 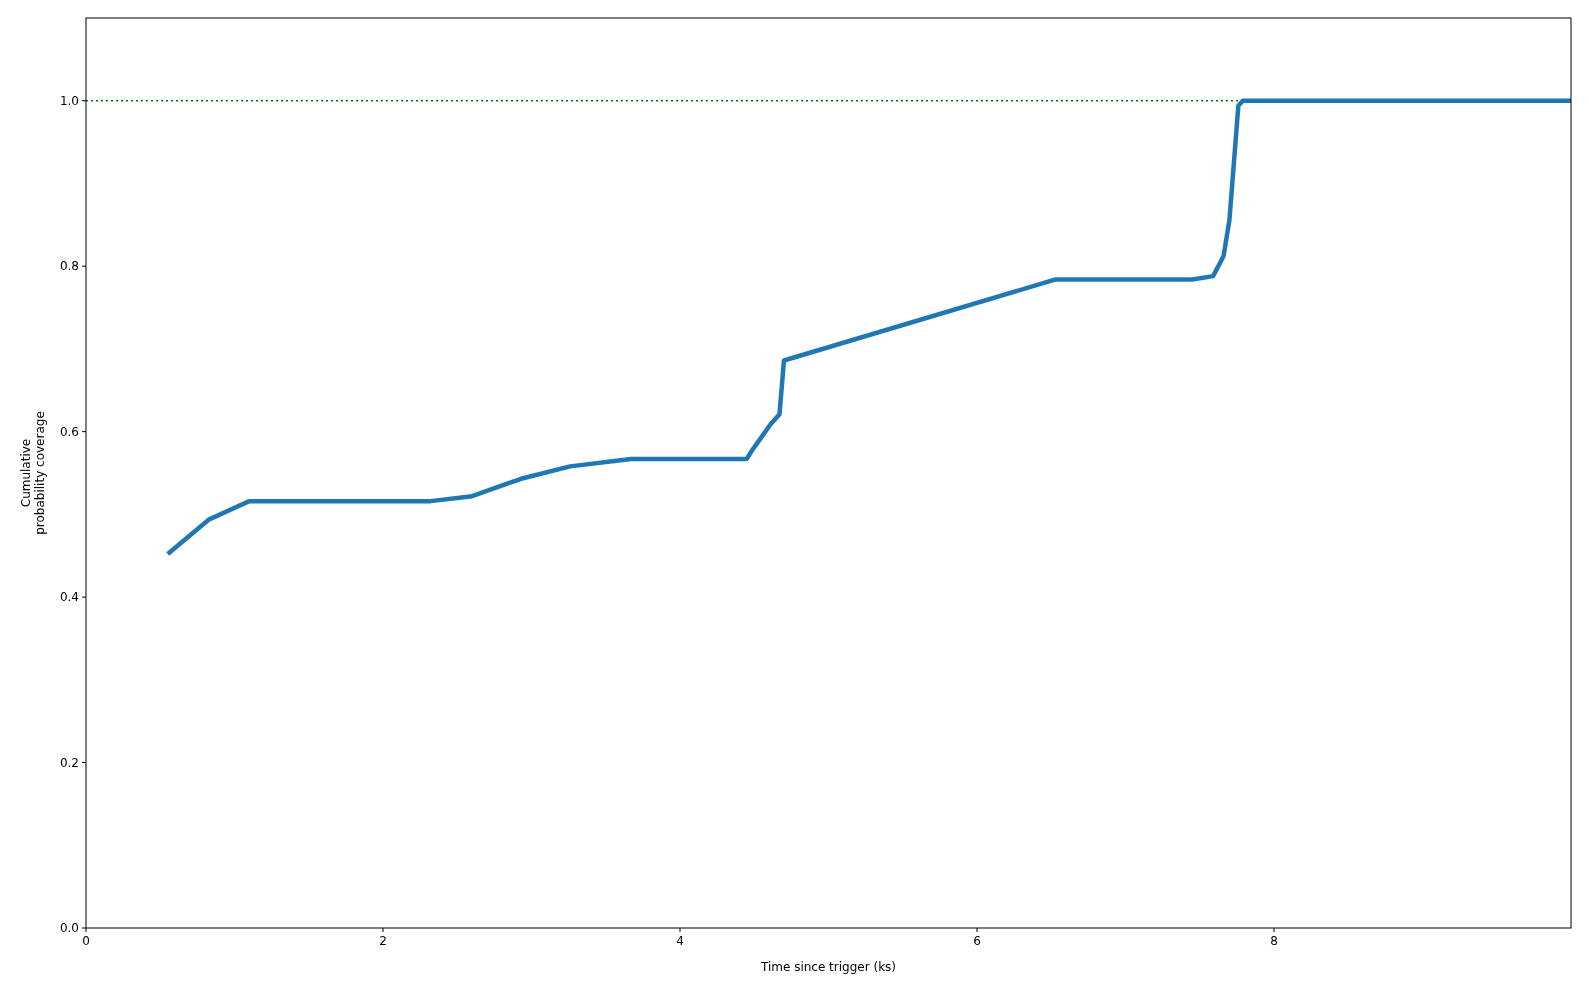 I want to click on x-tick-label: 0, so click(x=86, y=941).